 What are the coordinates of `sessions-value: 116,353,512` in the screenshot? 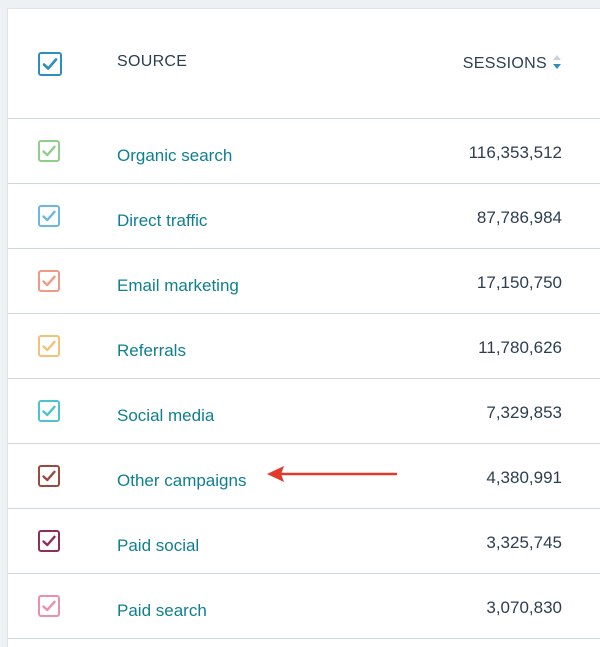 It's located at (515, 152).